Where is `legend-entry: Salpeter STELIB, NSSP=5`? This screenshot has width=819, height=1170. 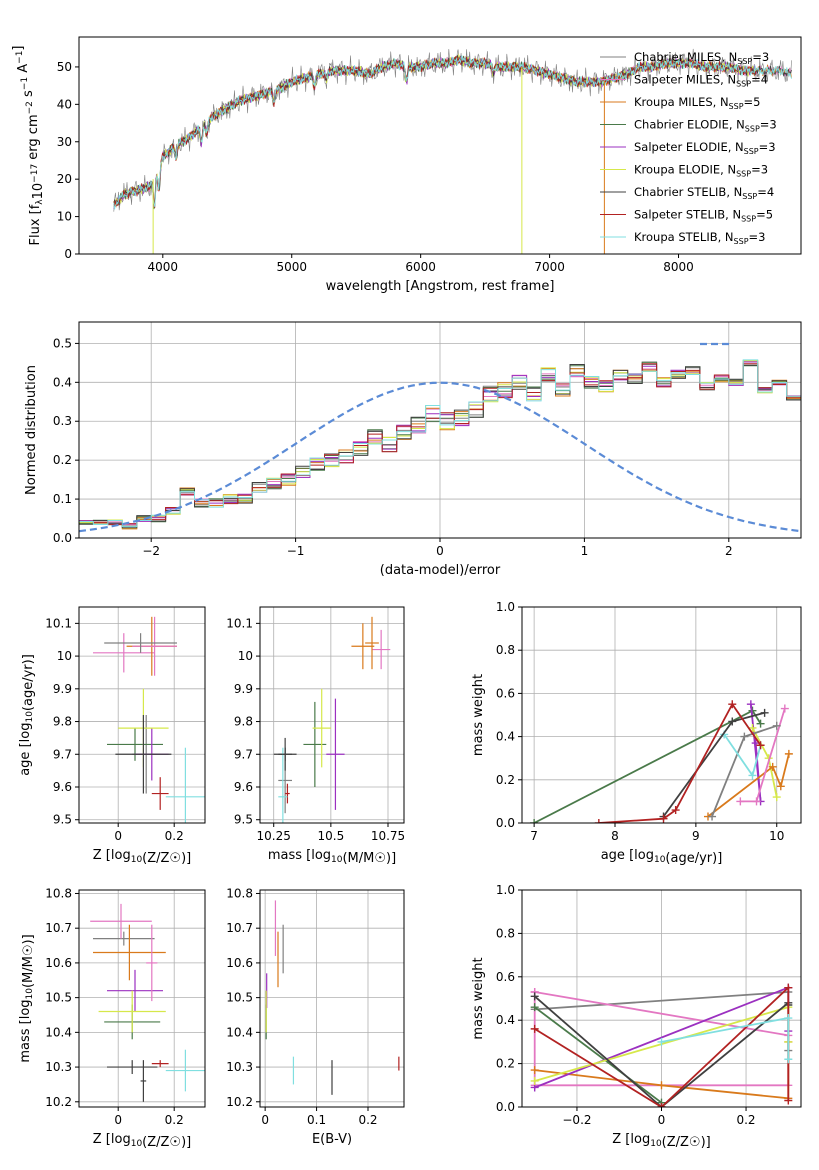 legend-entry: Salpeter STELIB, NSSP=5 is located at coordinates (703, 216).